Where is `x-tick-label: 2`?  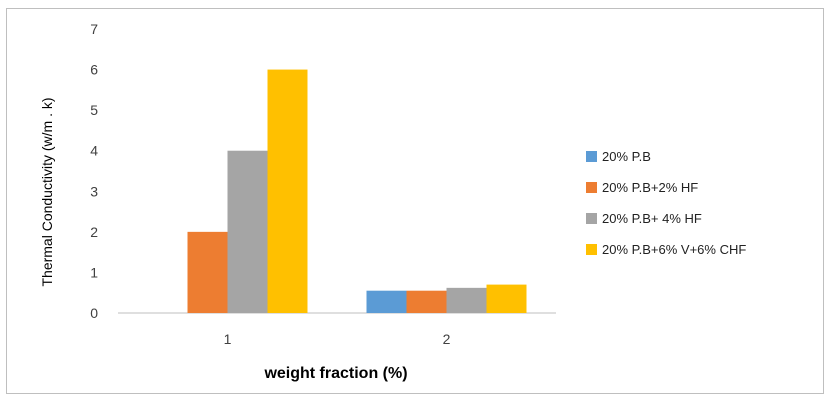 x-tick-label: 2 is located at coordinates (447, 339).